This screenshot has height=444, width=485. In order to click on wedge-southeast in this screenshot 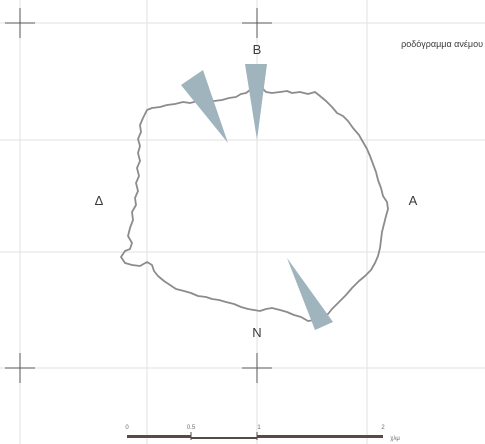, I will do `click(310, 294)`.